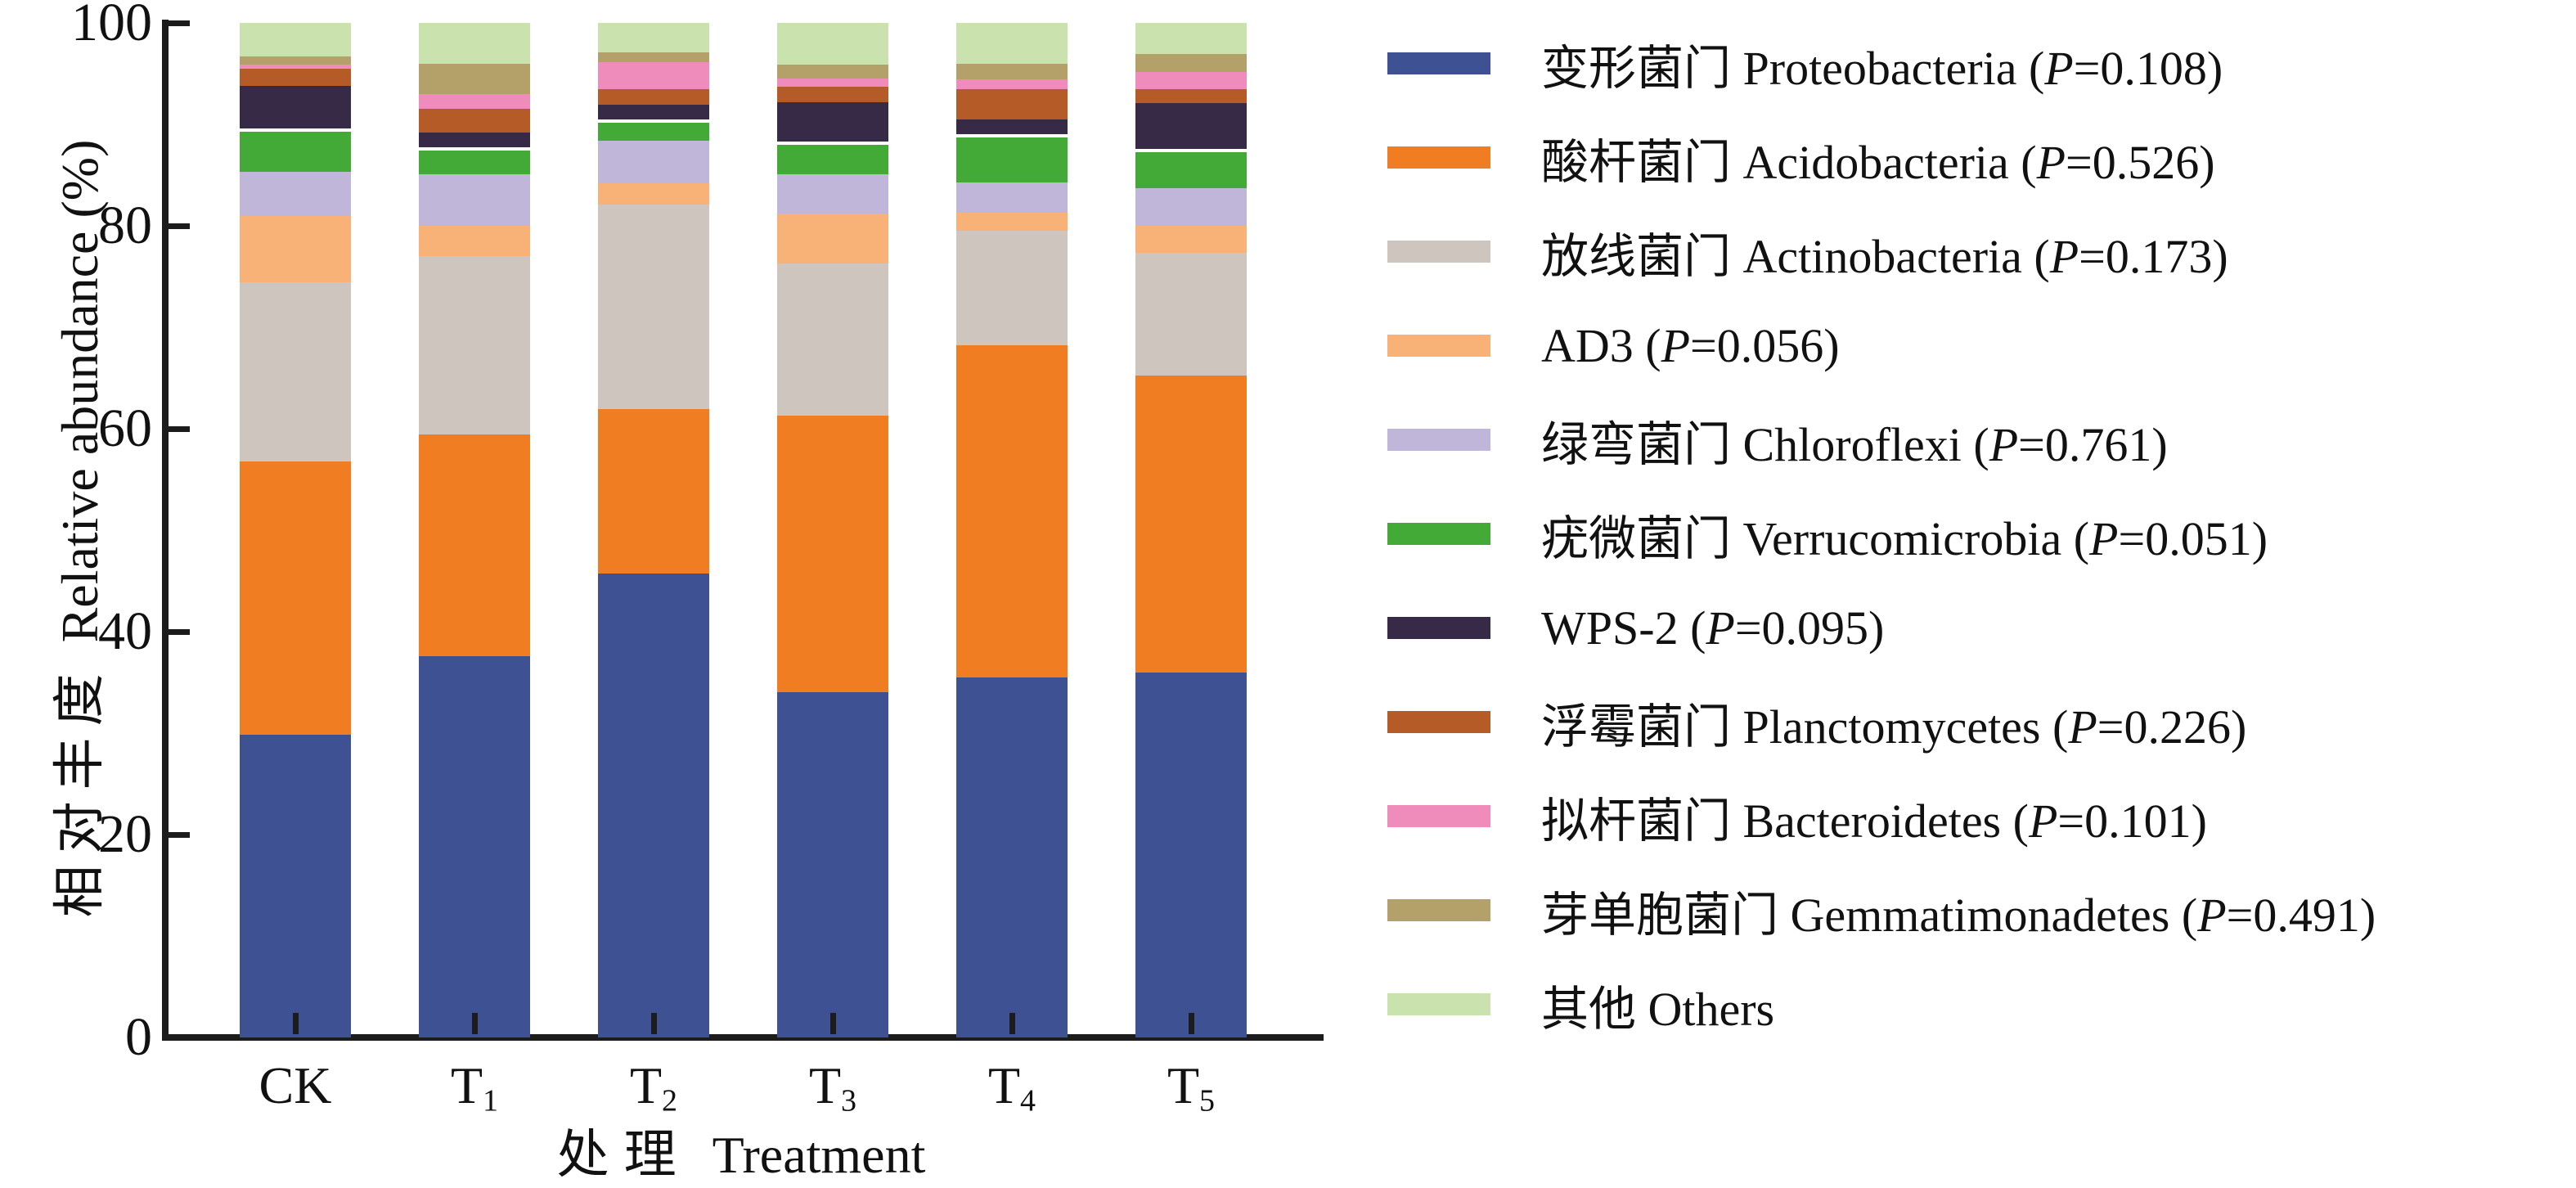  What do you see at coordinates (1874, 821) in the screenshot?
I see `legend-label-bacteroidetes: 拟杆菌门 Bacteroidetes (P=0.101)` at bounding box center [1874, 821].